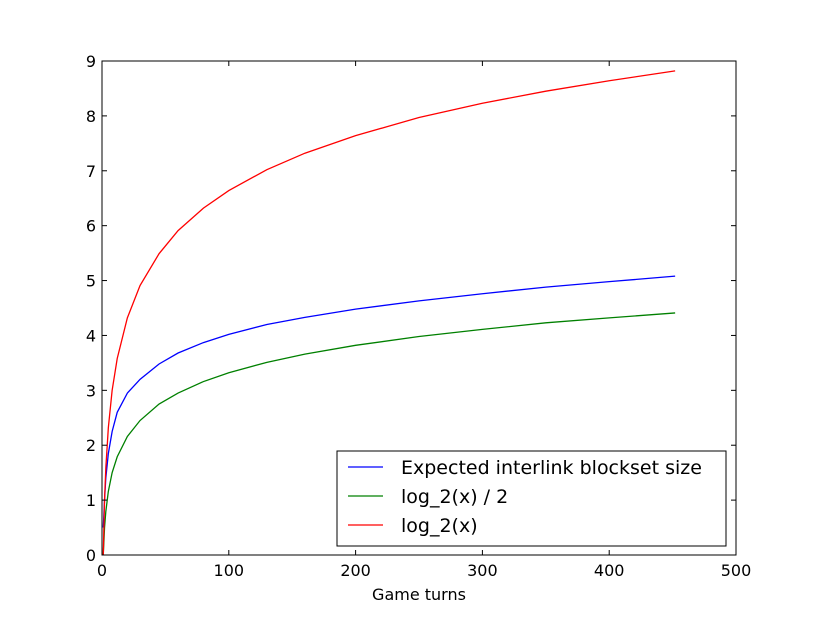 This screenshot has height=617, width=817. What do you see at coordinates (439, 526) in the screenshot?
I see `legend-label-3: log_2(x)` at bounding box center [439, 526].